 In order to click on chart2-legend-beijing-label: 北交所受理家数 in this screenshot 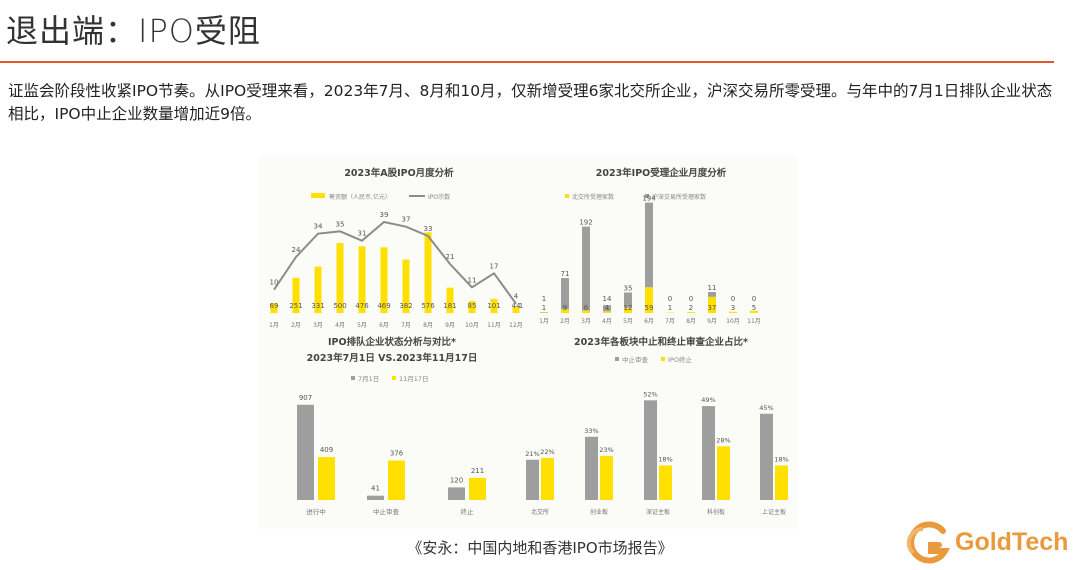, I will do `click(593, 197)`.